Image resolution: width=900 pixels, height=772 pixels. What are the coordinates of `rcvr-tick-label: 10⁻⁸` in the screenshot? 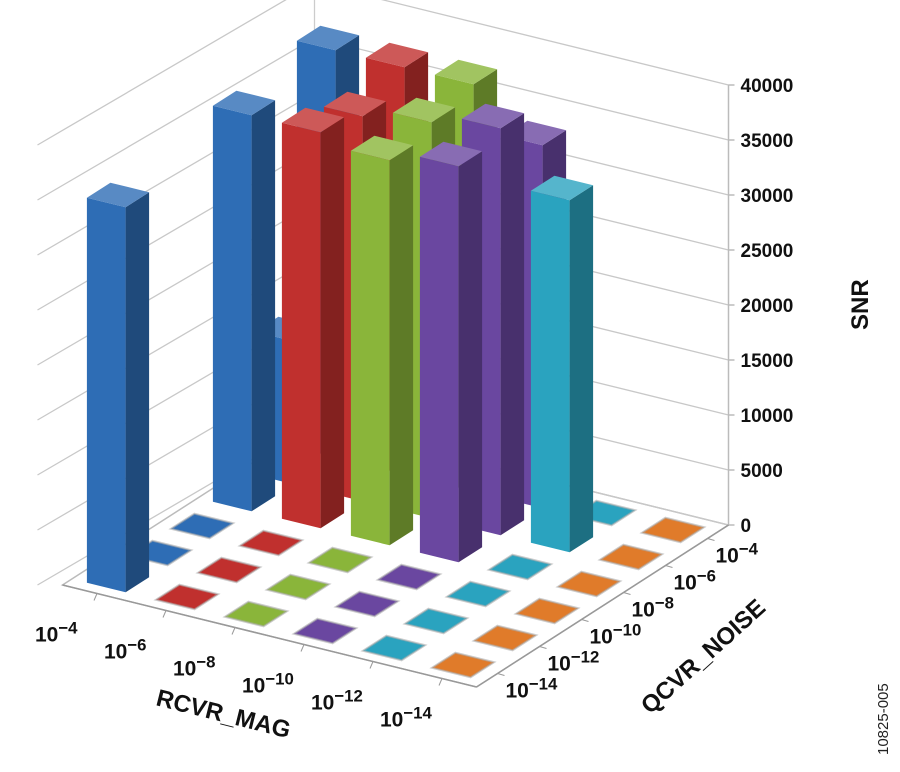 It's located at (194, 667).